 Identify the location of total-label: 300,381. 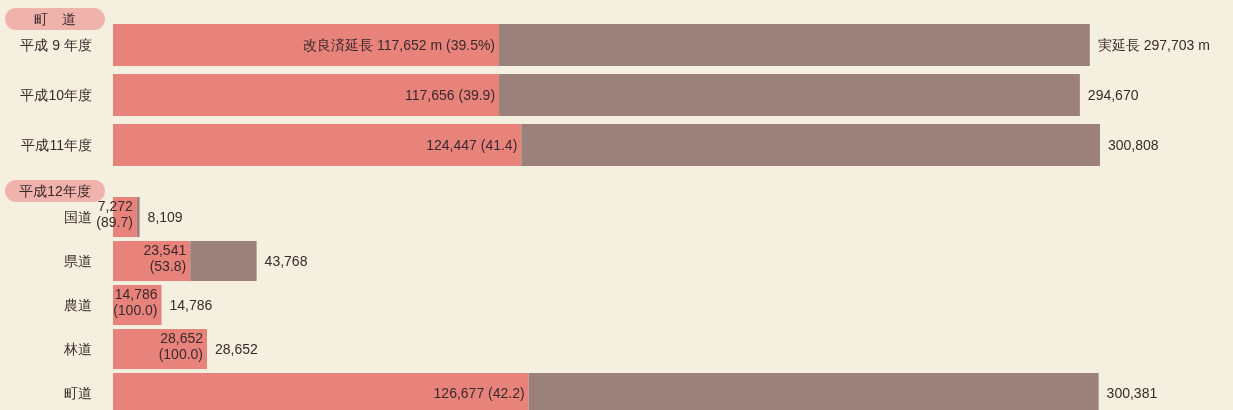
(1132, 393).